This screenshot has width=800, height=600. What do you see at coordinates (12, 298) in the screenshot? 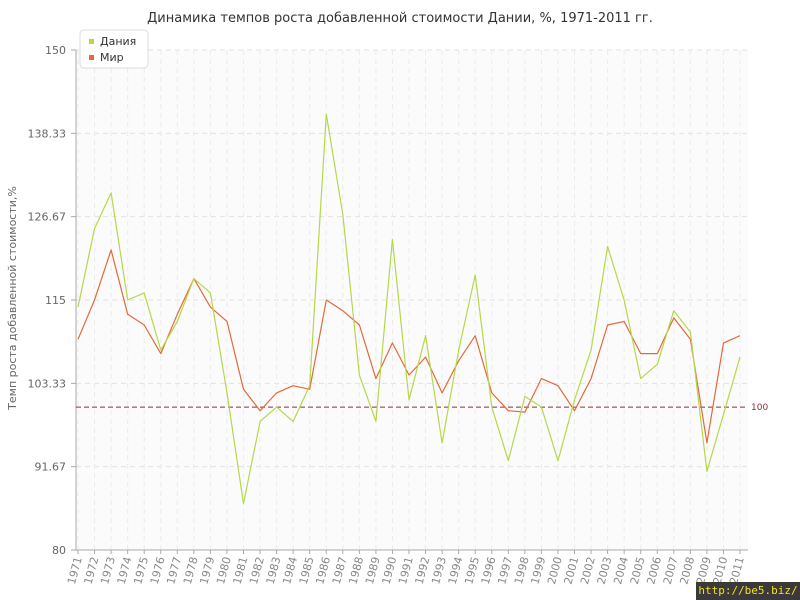
I see `y-axis-label: Темп роста добавленной стоимости,%` at bounding box center [12, 298].